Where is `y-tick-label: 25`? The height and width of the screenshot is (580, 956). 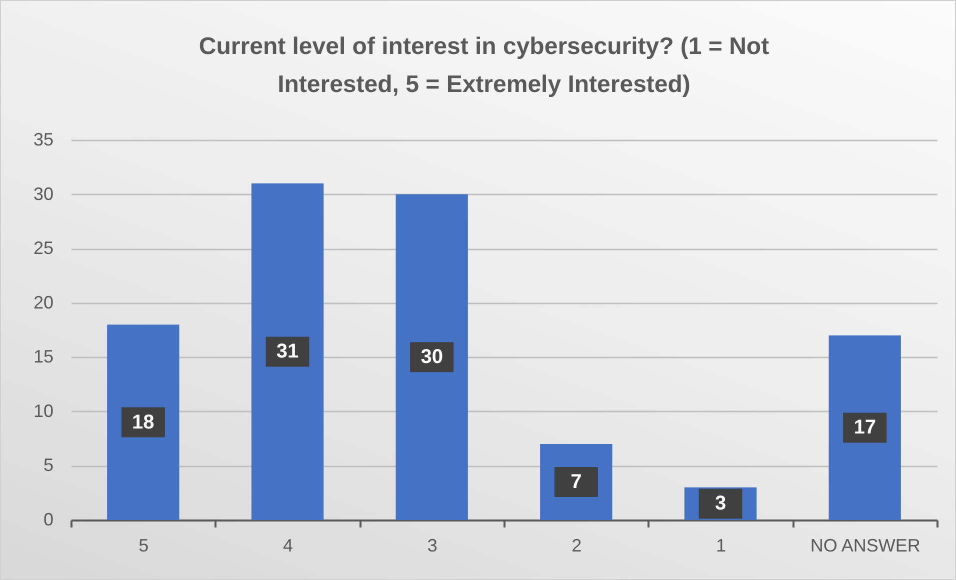
y-tick-label: 25 is located at coordinates (43, 248).